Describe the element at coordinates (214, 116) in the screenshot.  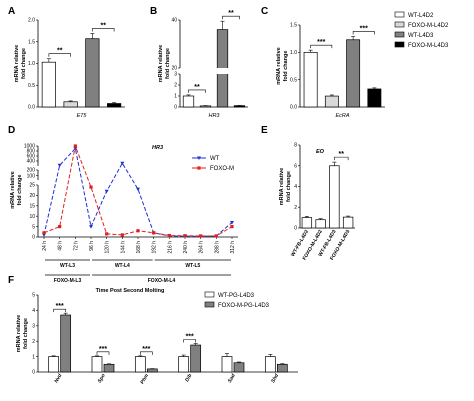
I see `x-axis-label: HR3` at that location.